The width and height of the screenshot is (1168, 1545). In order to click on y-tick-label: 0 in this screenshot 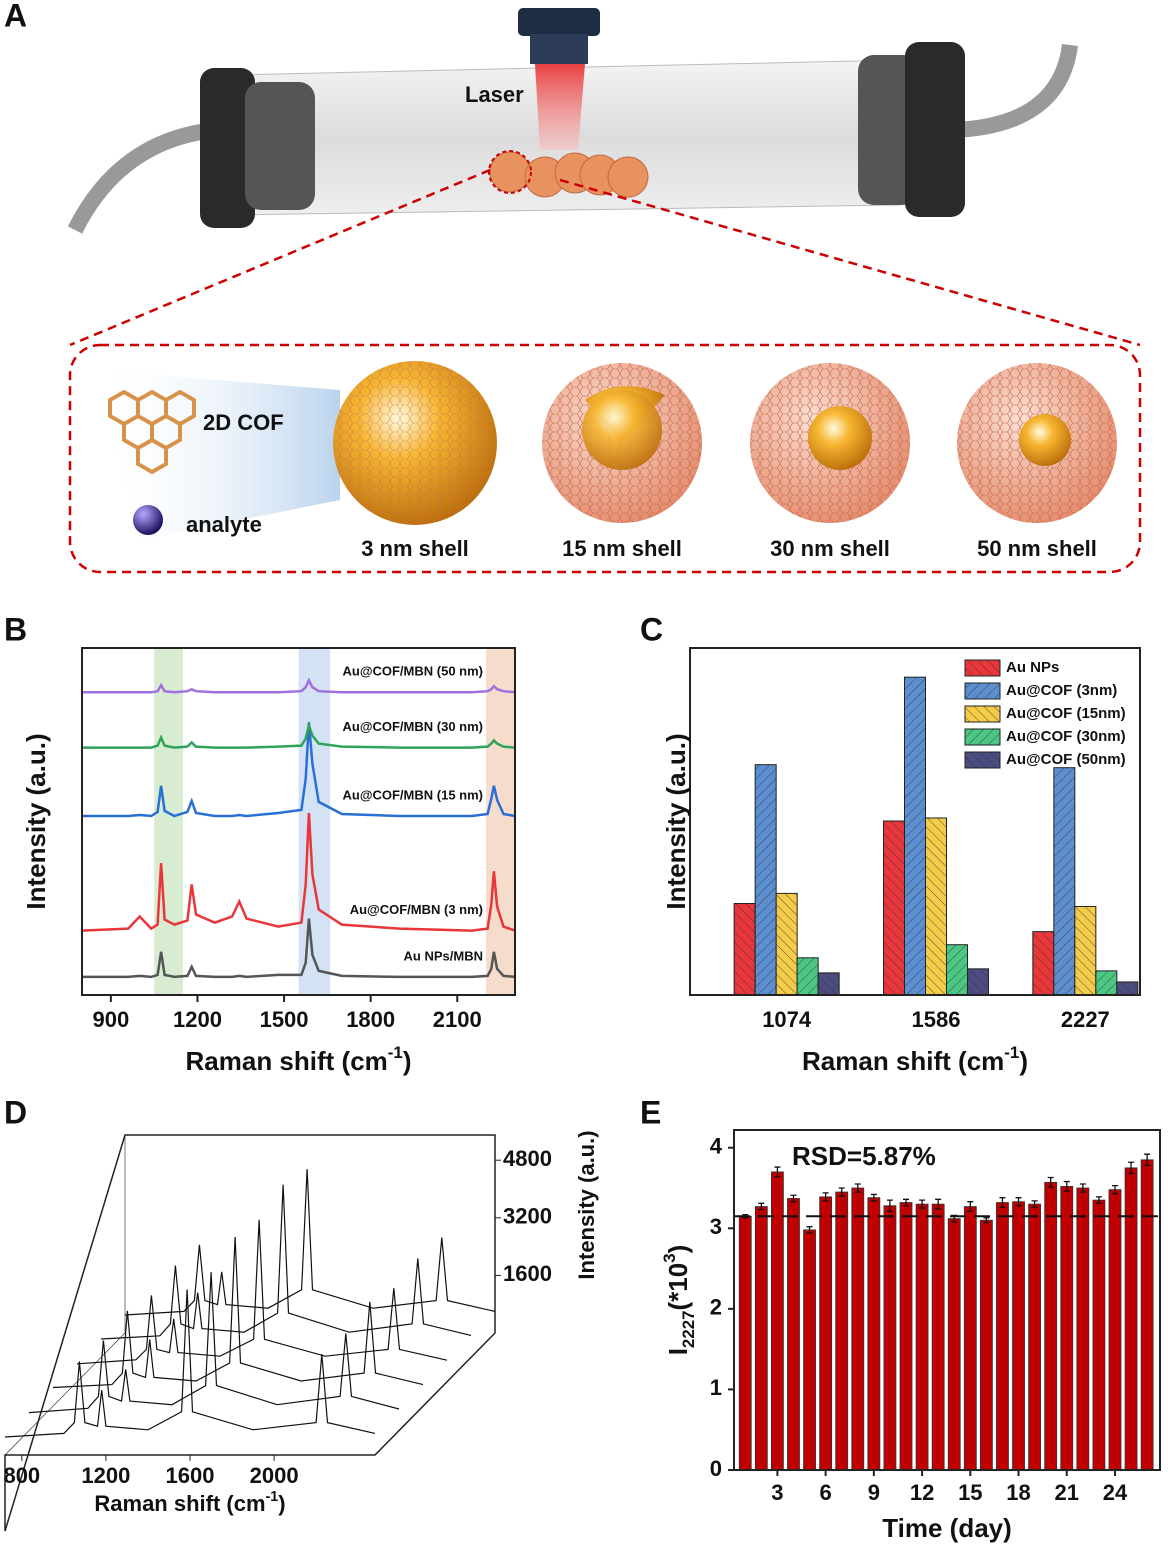, I will do `click(716, 1468)`.